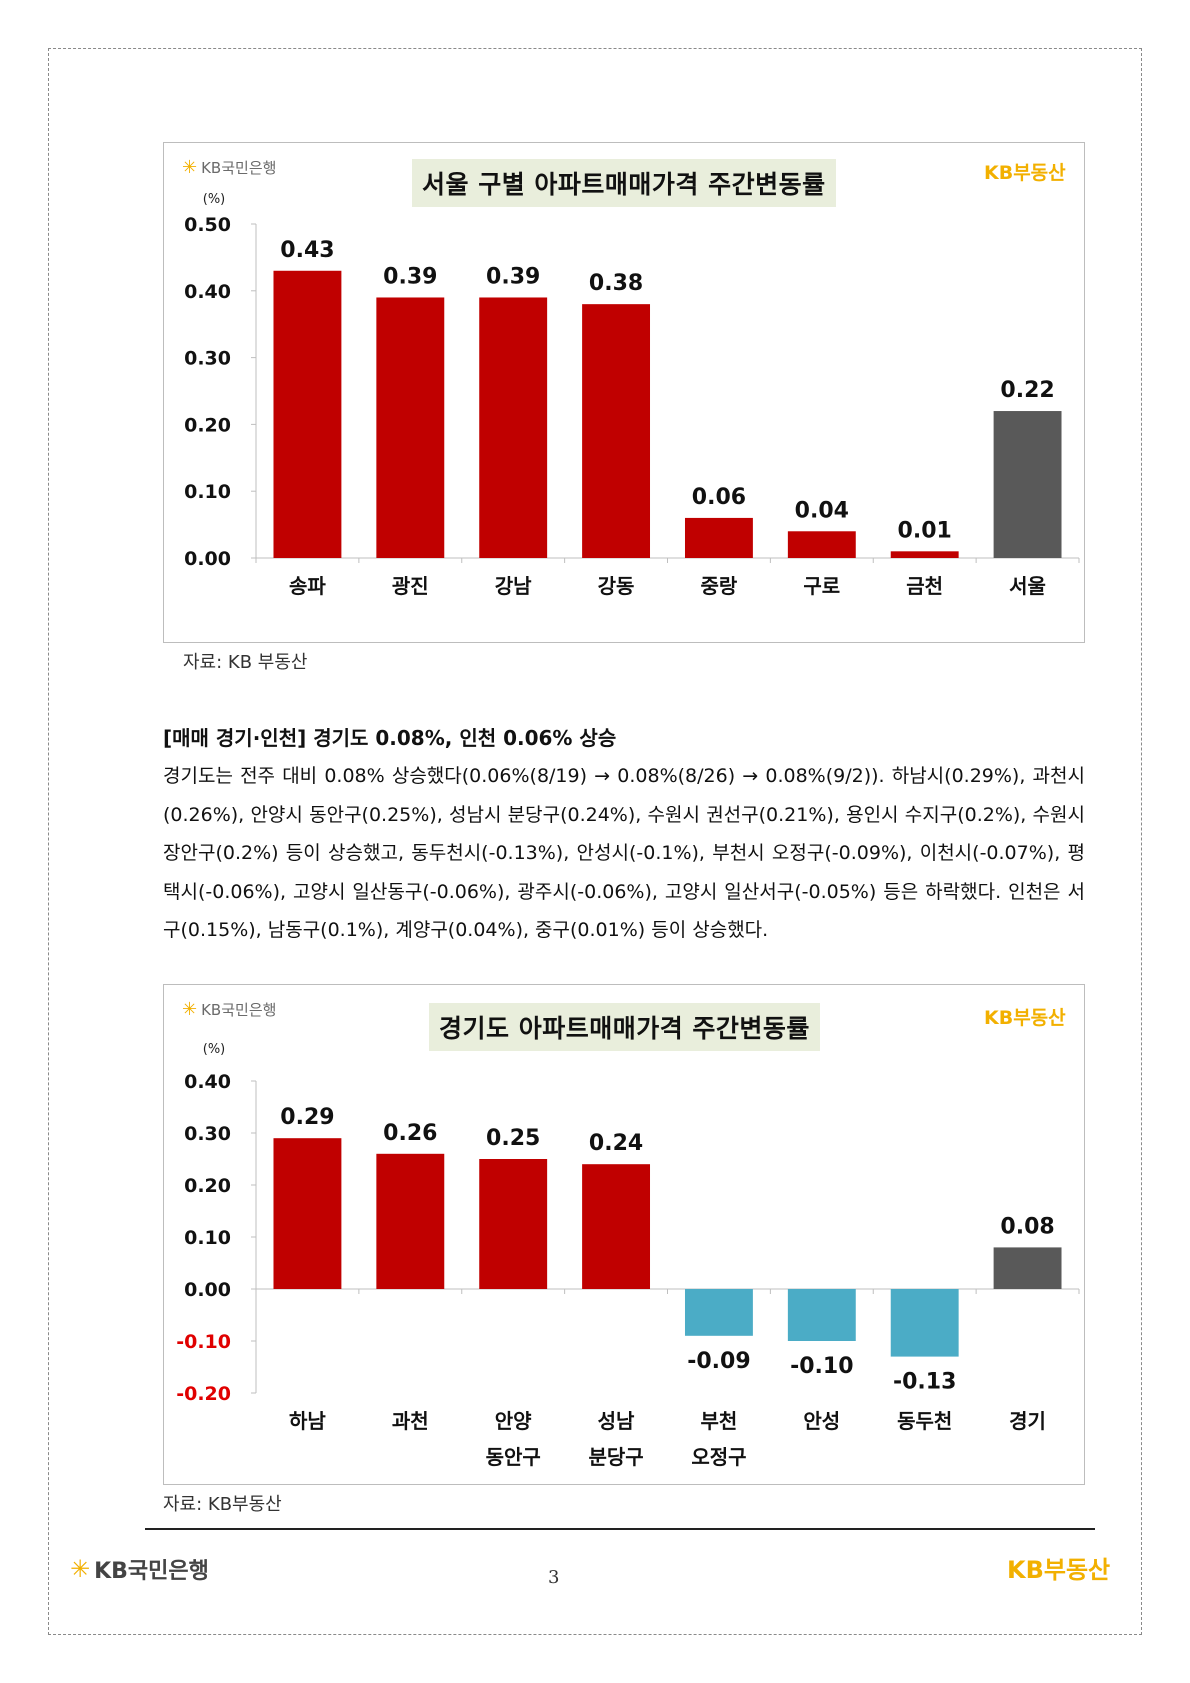 This screenshot has width=1190, height=1683. Describe the element at coordinates (615, 1457) in the screenshot. I see `x-tick-label: 분당구` at that location.